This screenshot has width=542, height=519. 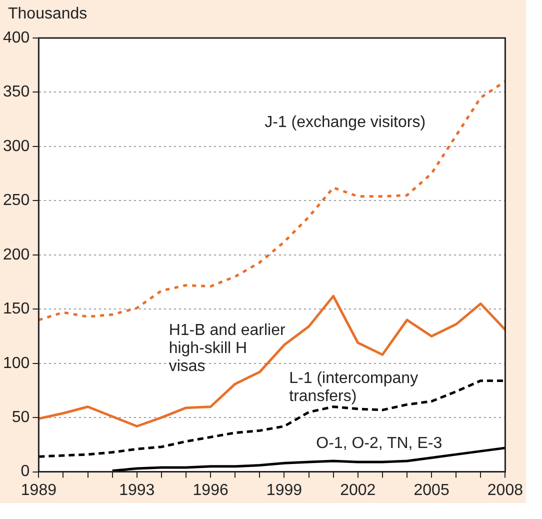 I want to click on series-label: J-1 (exchange visitors), so click(x=345, y=122).